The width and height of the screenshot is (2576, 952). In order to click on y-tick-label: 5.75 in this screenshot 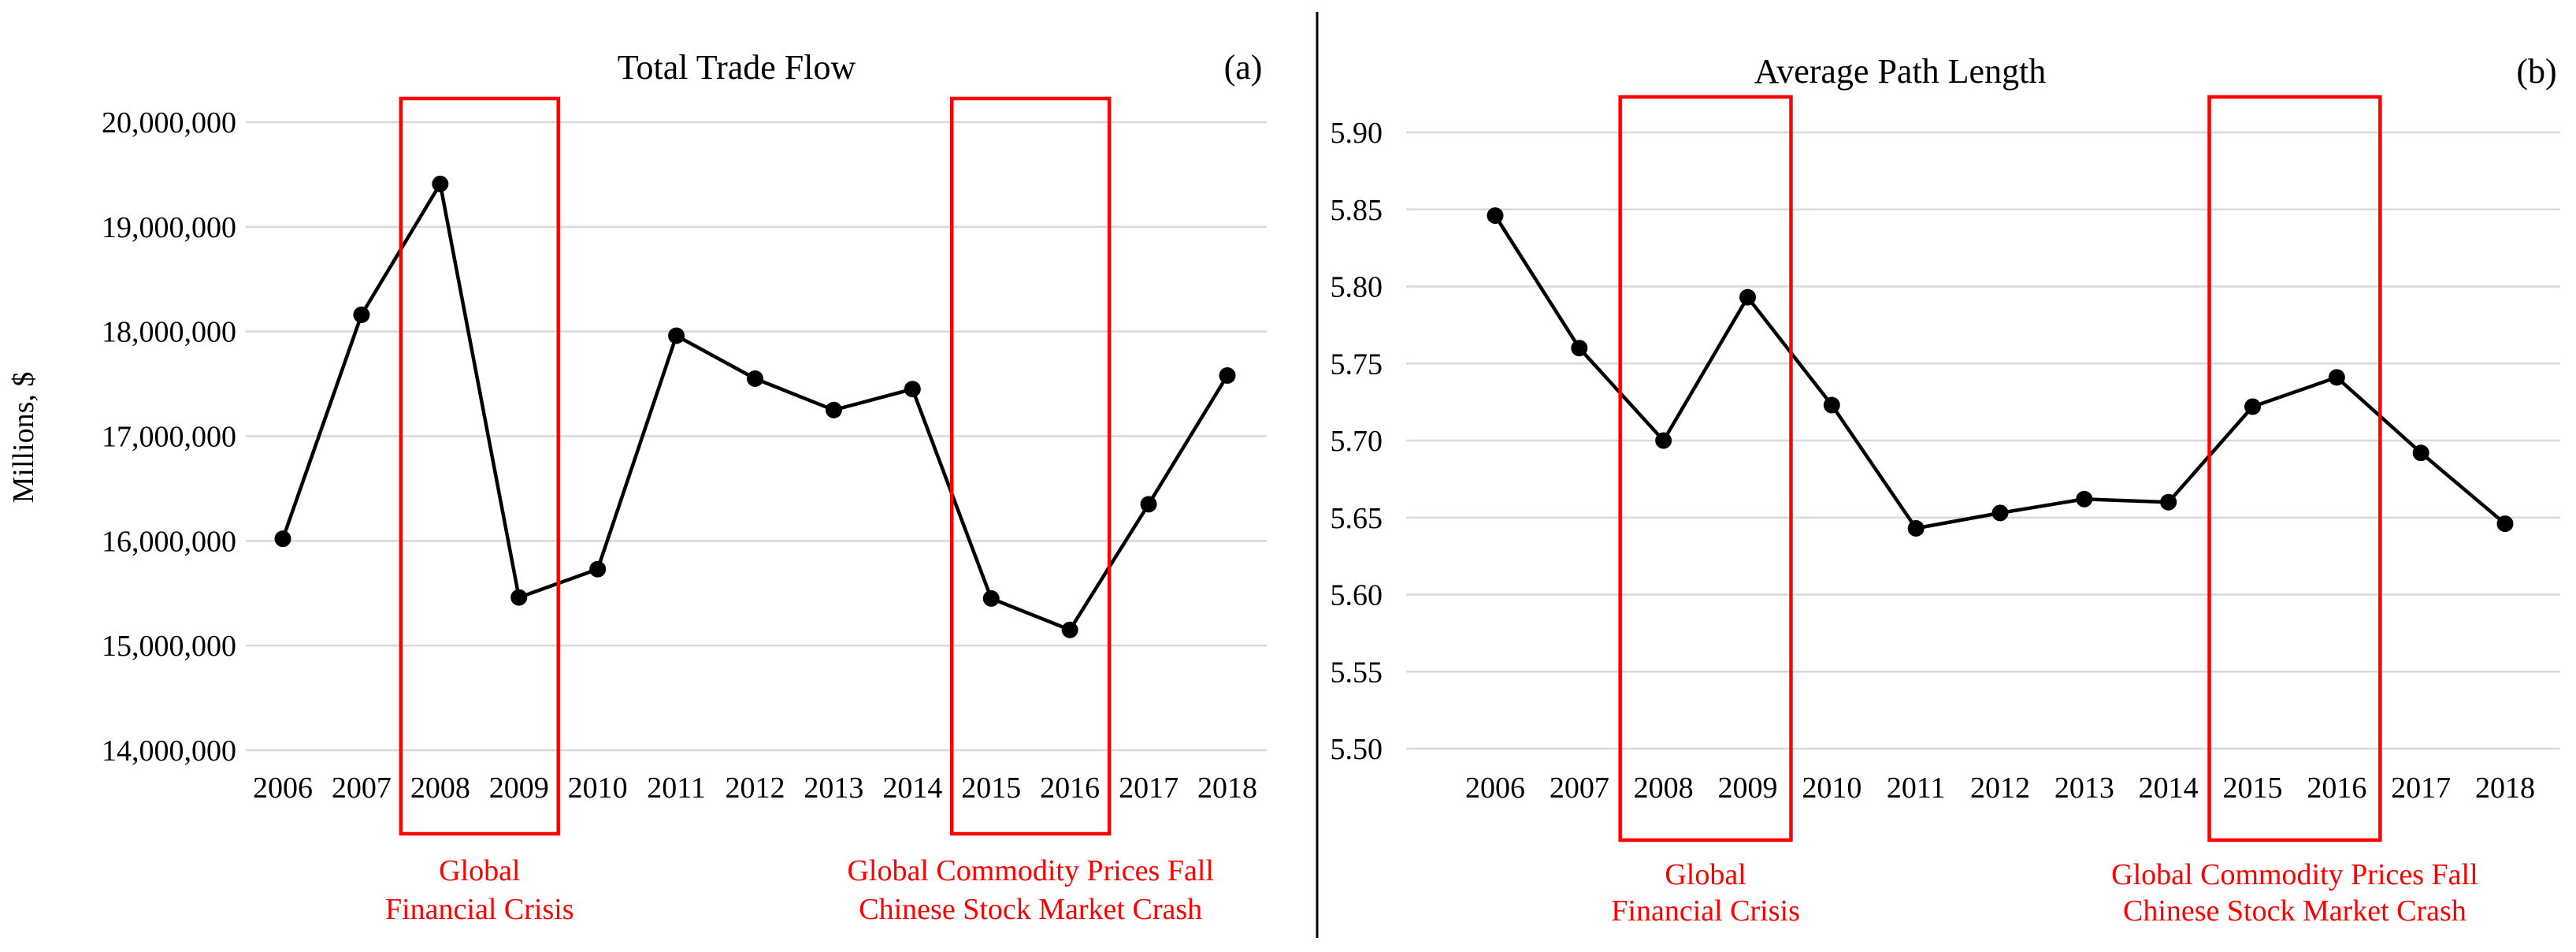, I will do `click(1357, 364)`.